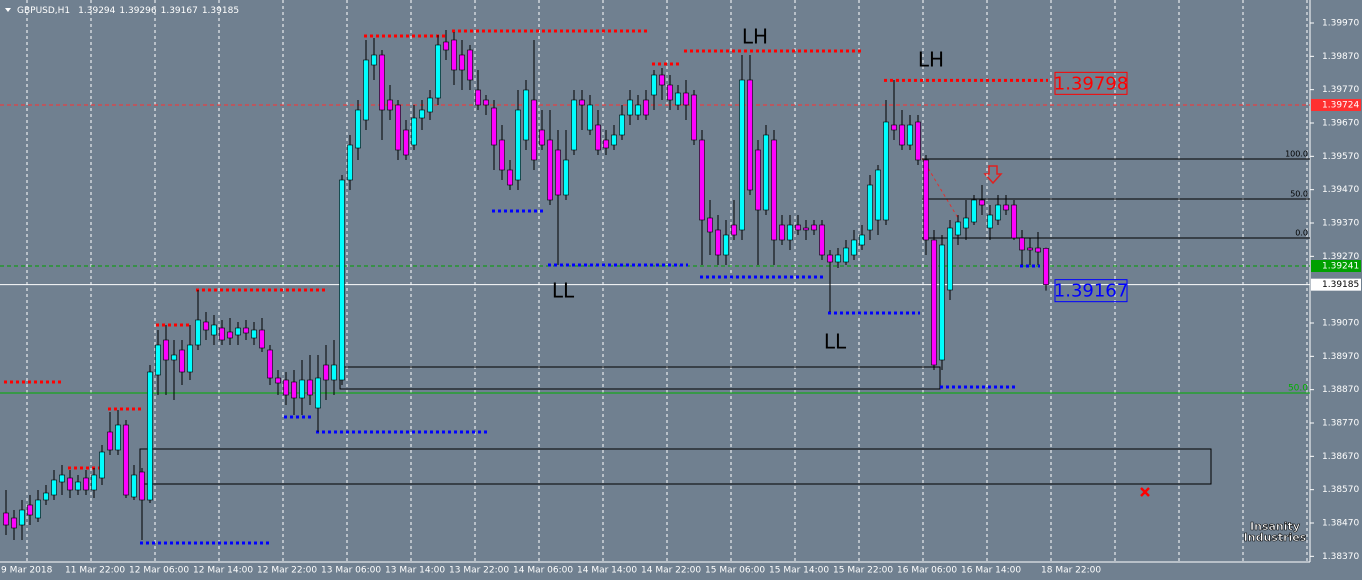  Describe the element at coordinates (671, 571) in the screenshot. I see `x-tick-label: 14 Mar 22:00` at that location.